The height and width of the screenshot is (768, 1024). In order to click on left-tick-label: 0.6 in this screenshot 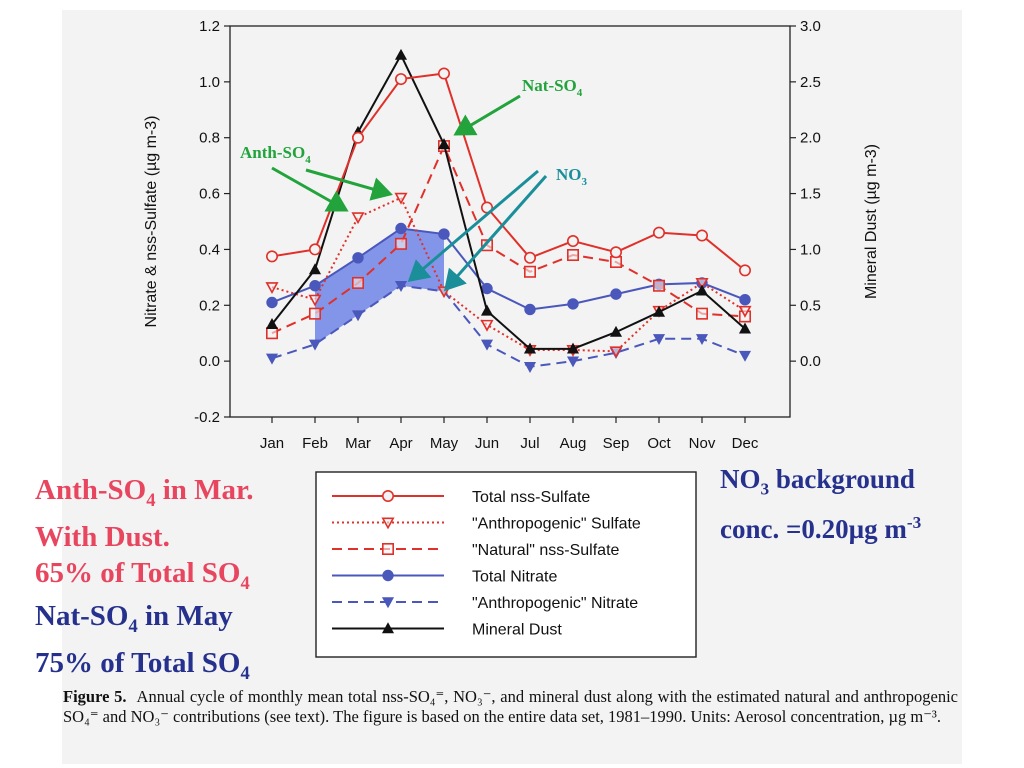, I will do `click(209, 194)`.